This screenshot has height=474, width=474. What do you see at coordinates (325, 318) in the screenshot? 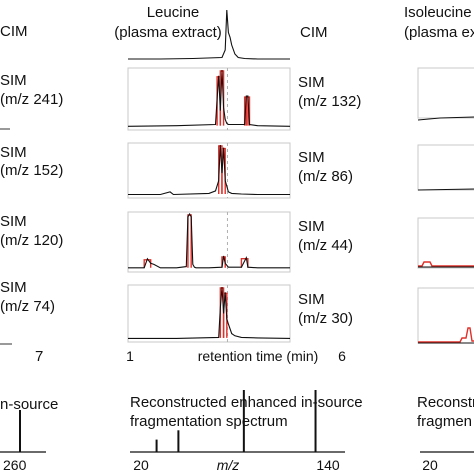
I see `panel-mz-label-4: (m/z 30)` at bounding box center [325, 318].